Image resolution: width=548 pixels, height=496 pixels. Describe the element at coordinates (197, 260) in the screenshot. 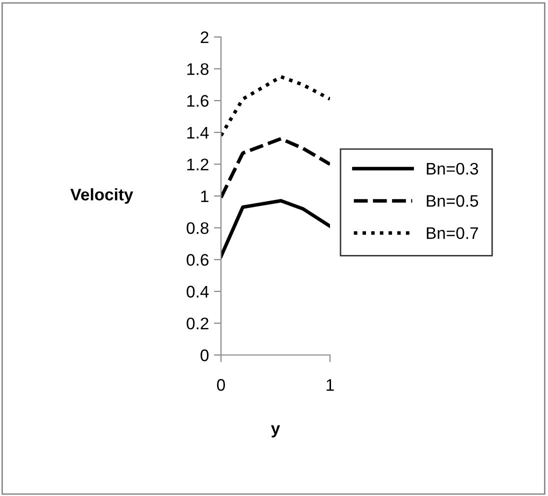

I see `y-tick-label: 0.6` at that location.